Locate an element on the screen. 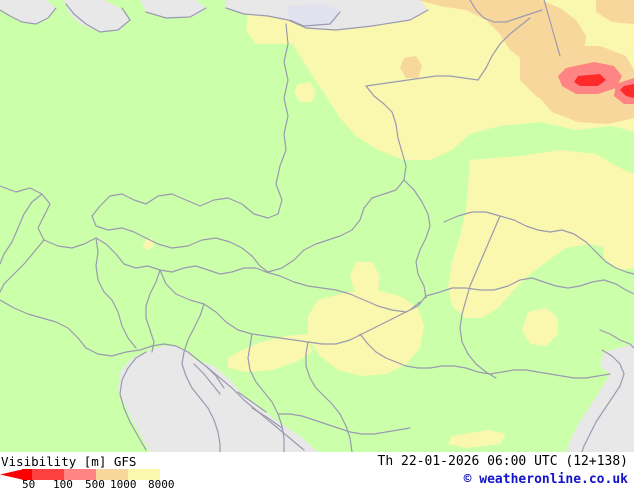  black-sea is located at coordinates (600, 408).